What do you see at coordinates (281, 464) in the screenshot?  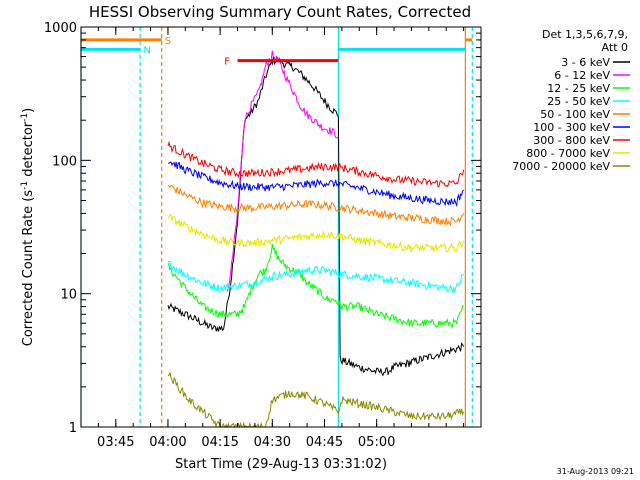 I see `x-axis-label: Start Time (29-Aug-13 03:31:02)` at bounding box center [281, 464].